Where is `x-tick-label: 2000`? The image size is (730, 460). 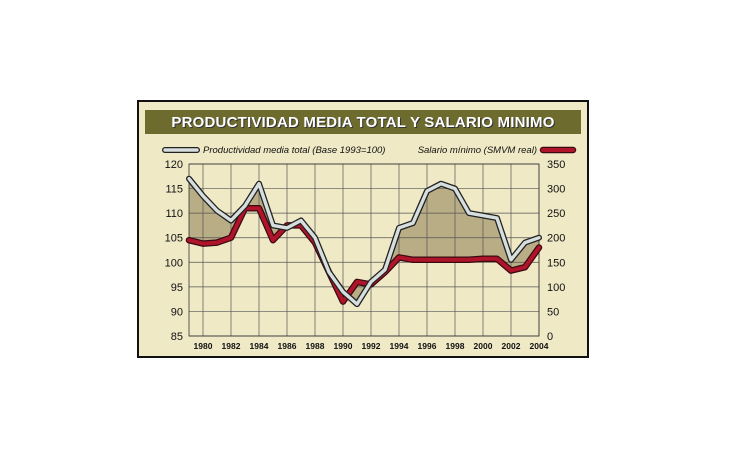 x-tick-label: 2000 is located at coordinates (483, 346).